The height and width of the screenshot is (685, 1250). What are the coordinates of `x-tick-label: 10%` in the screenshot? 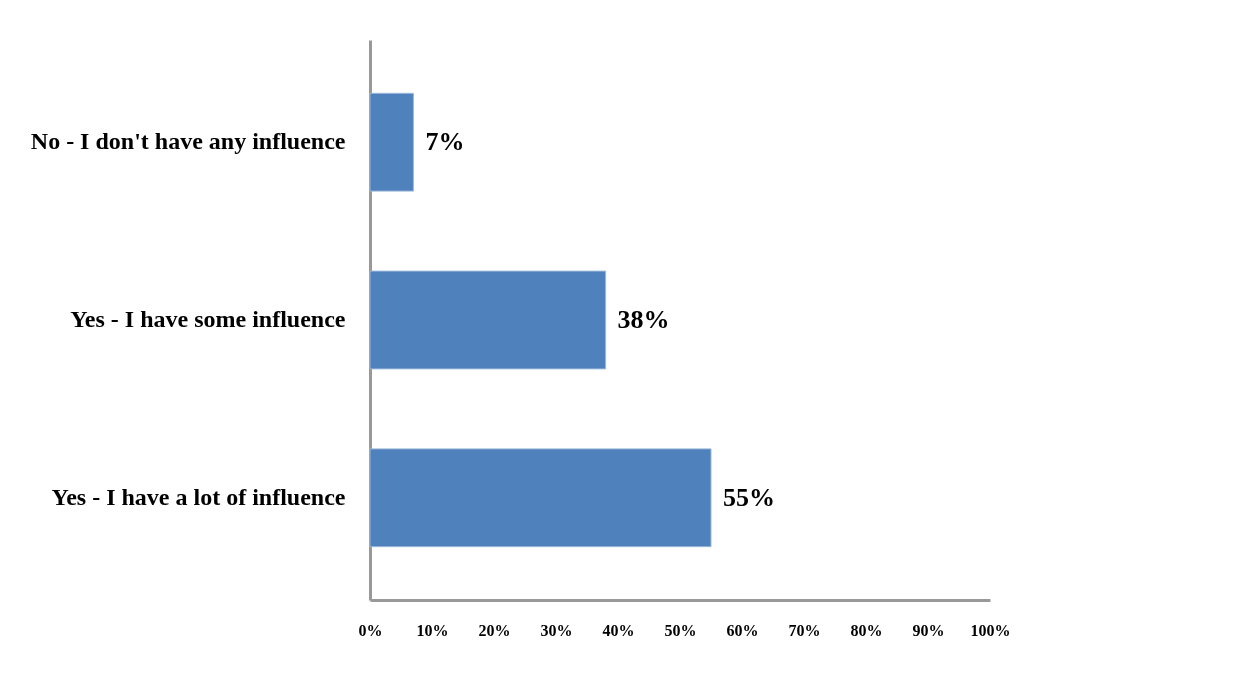 It's located at (432, 630).